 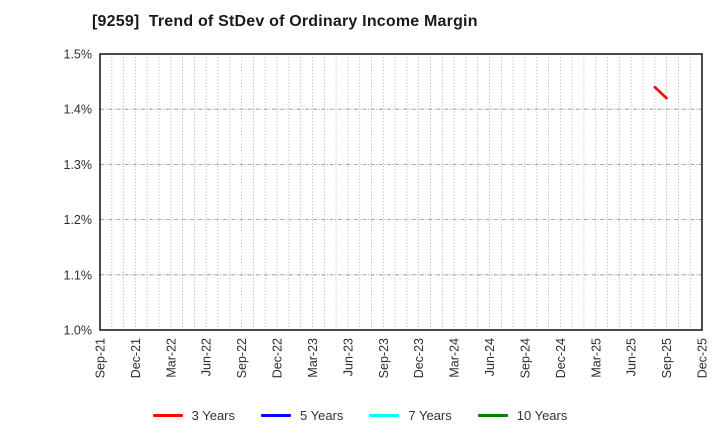 I want to click on x-tick-label: Sep-24, so click(x=525, y=358).